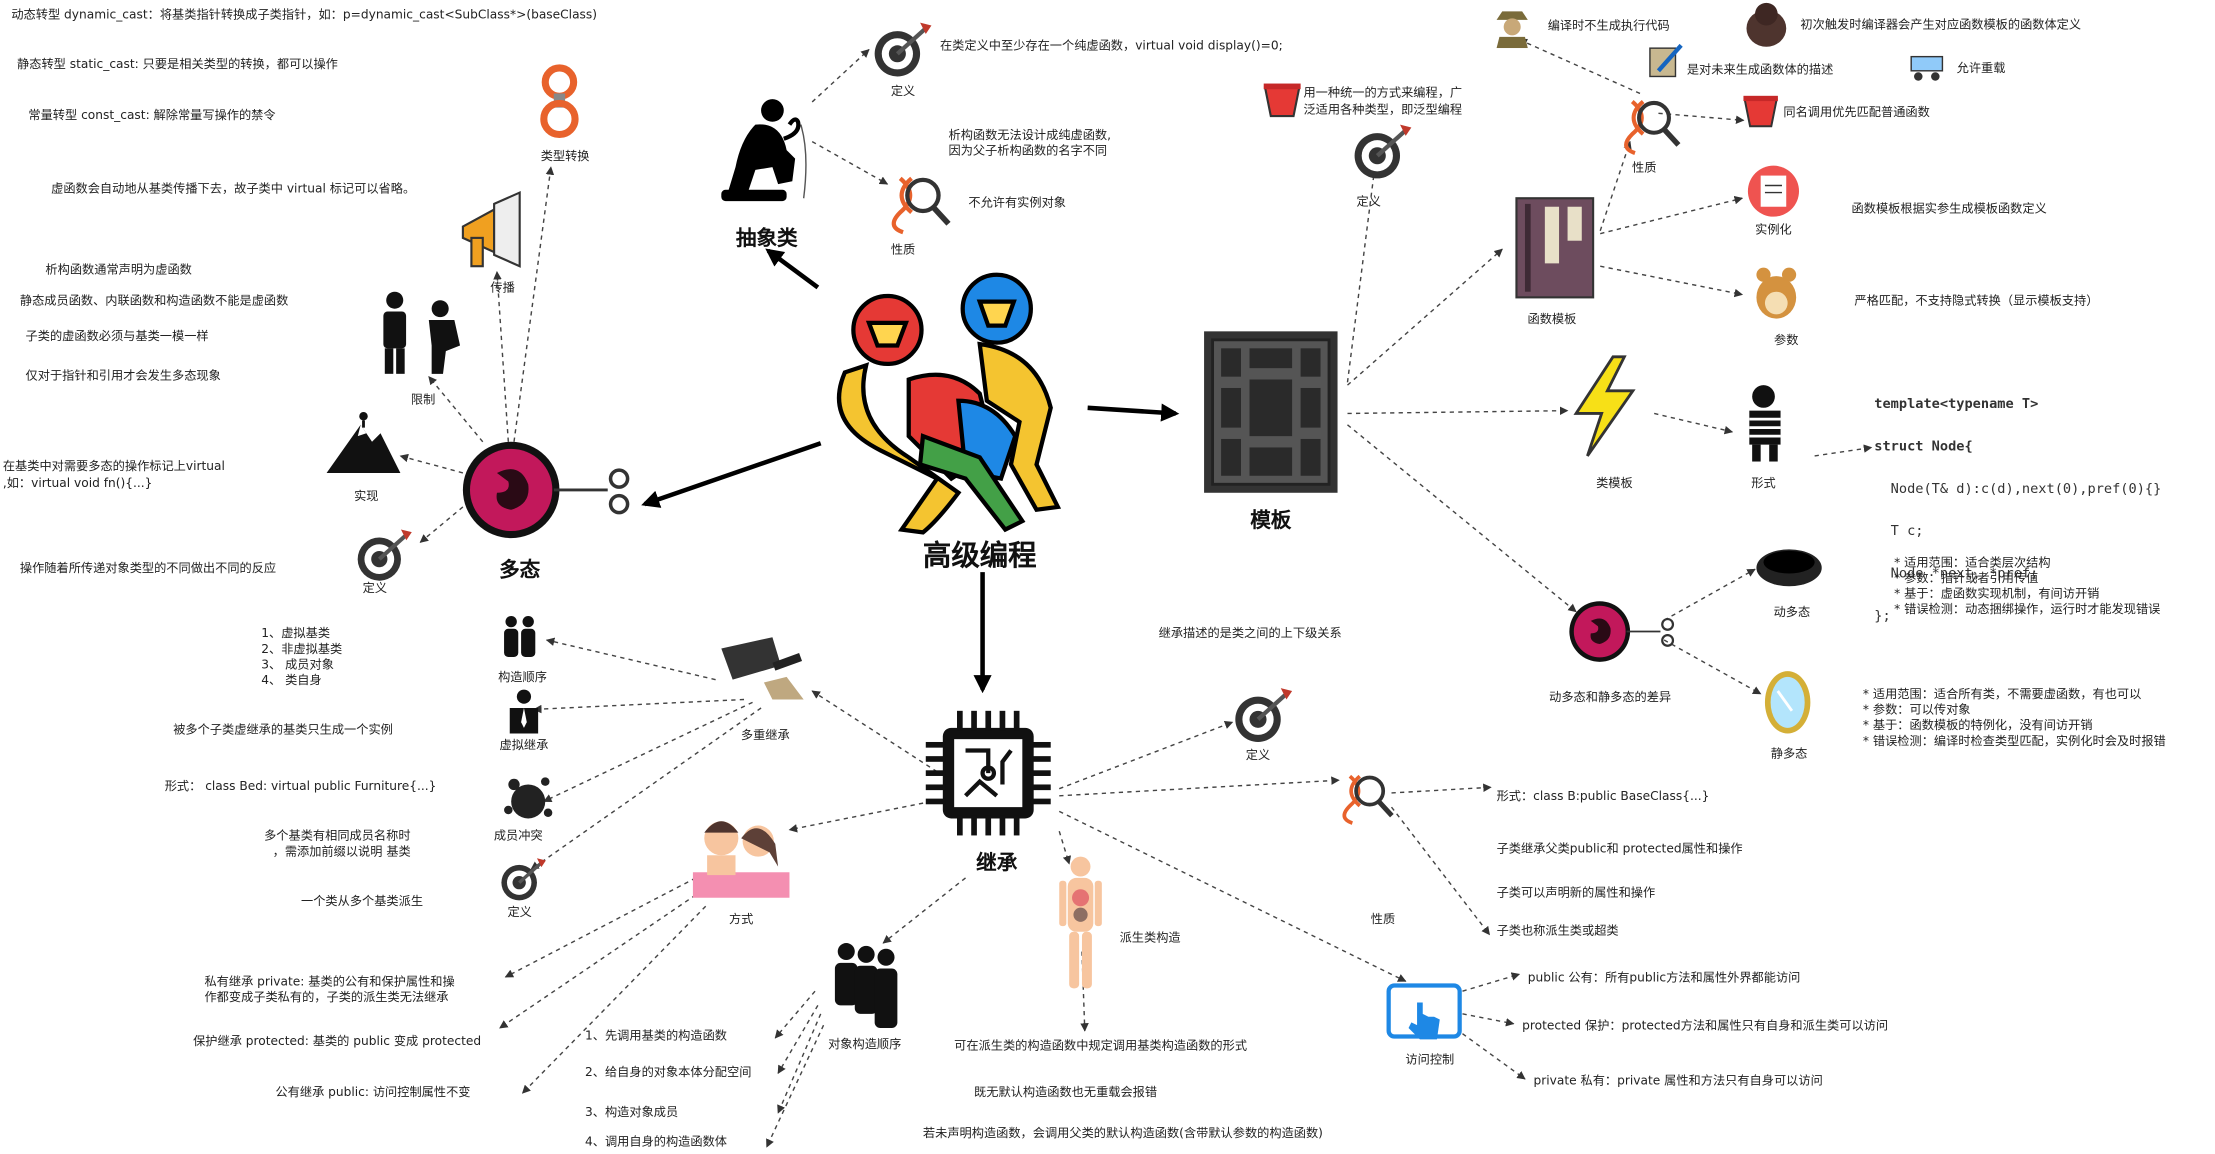 The width and height of the screenshot is (2215, 1154). What do you see at coordinates (375, 589) in the screenshot?
I see `polymorphism-definition-label: 定义` at bounding box center [375, 589].